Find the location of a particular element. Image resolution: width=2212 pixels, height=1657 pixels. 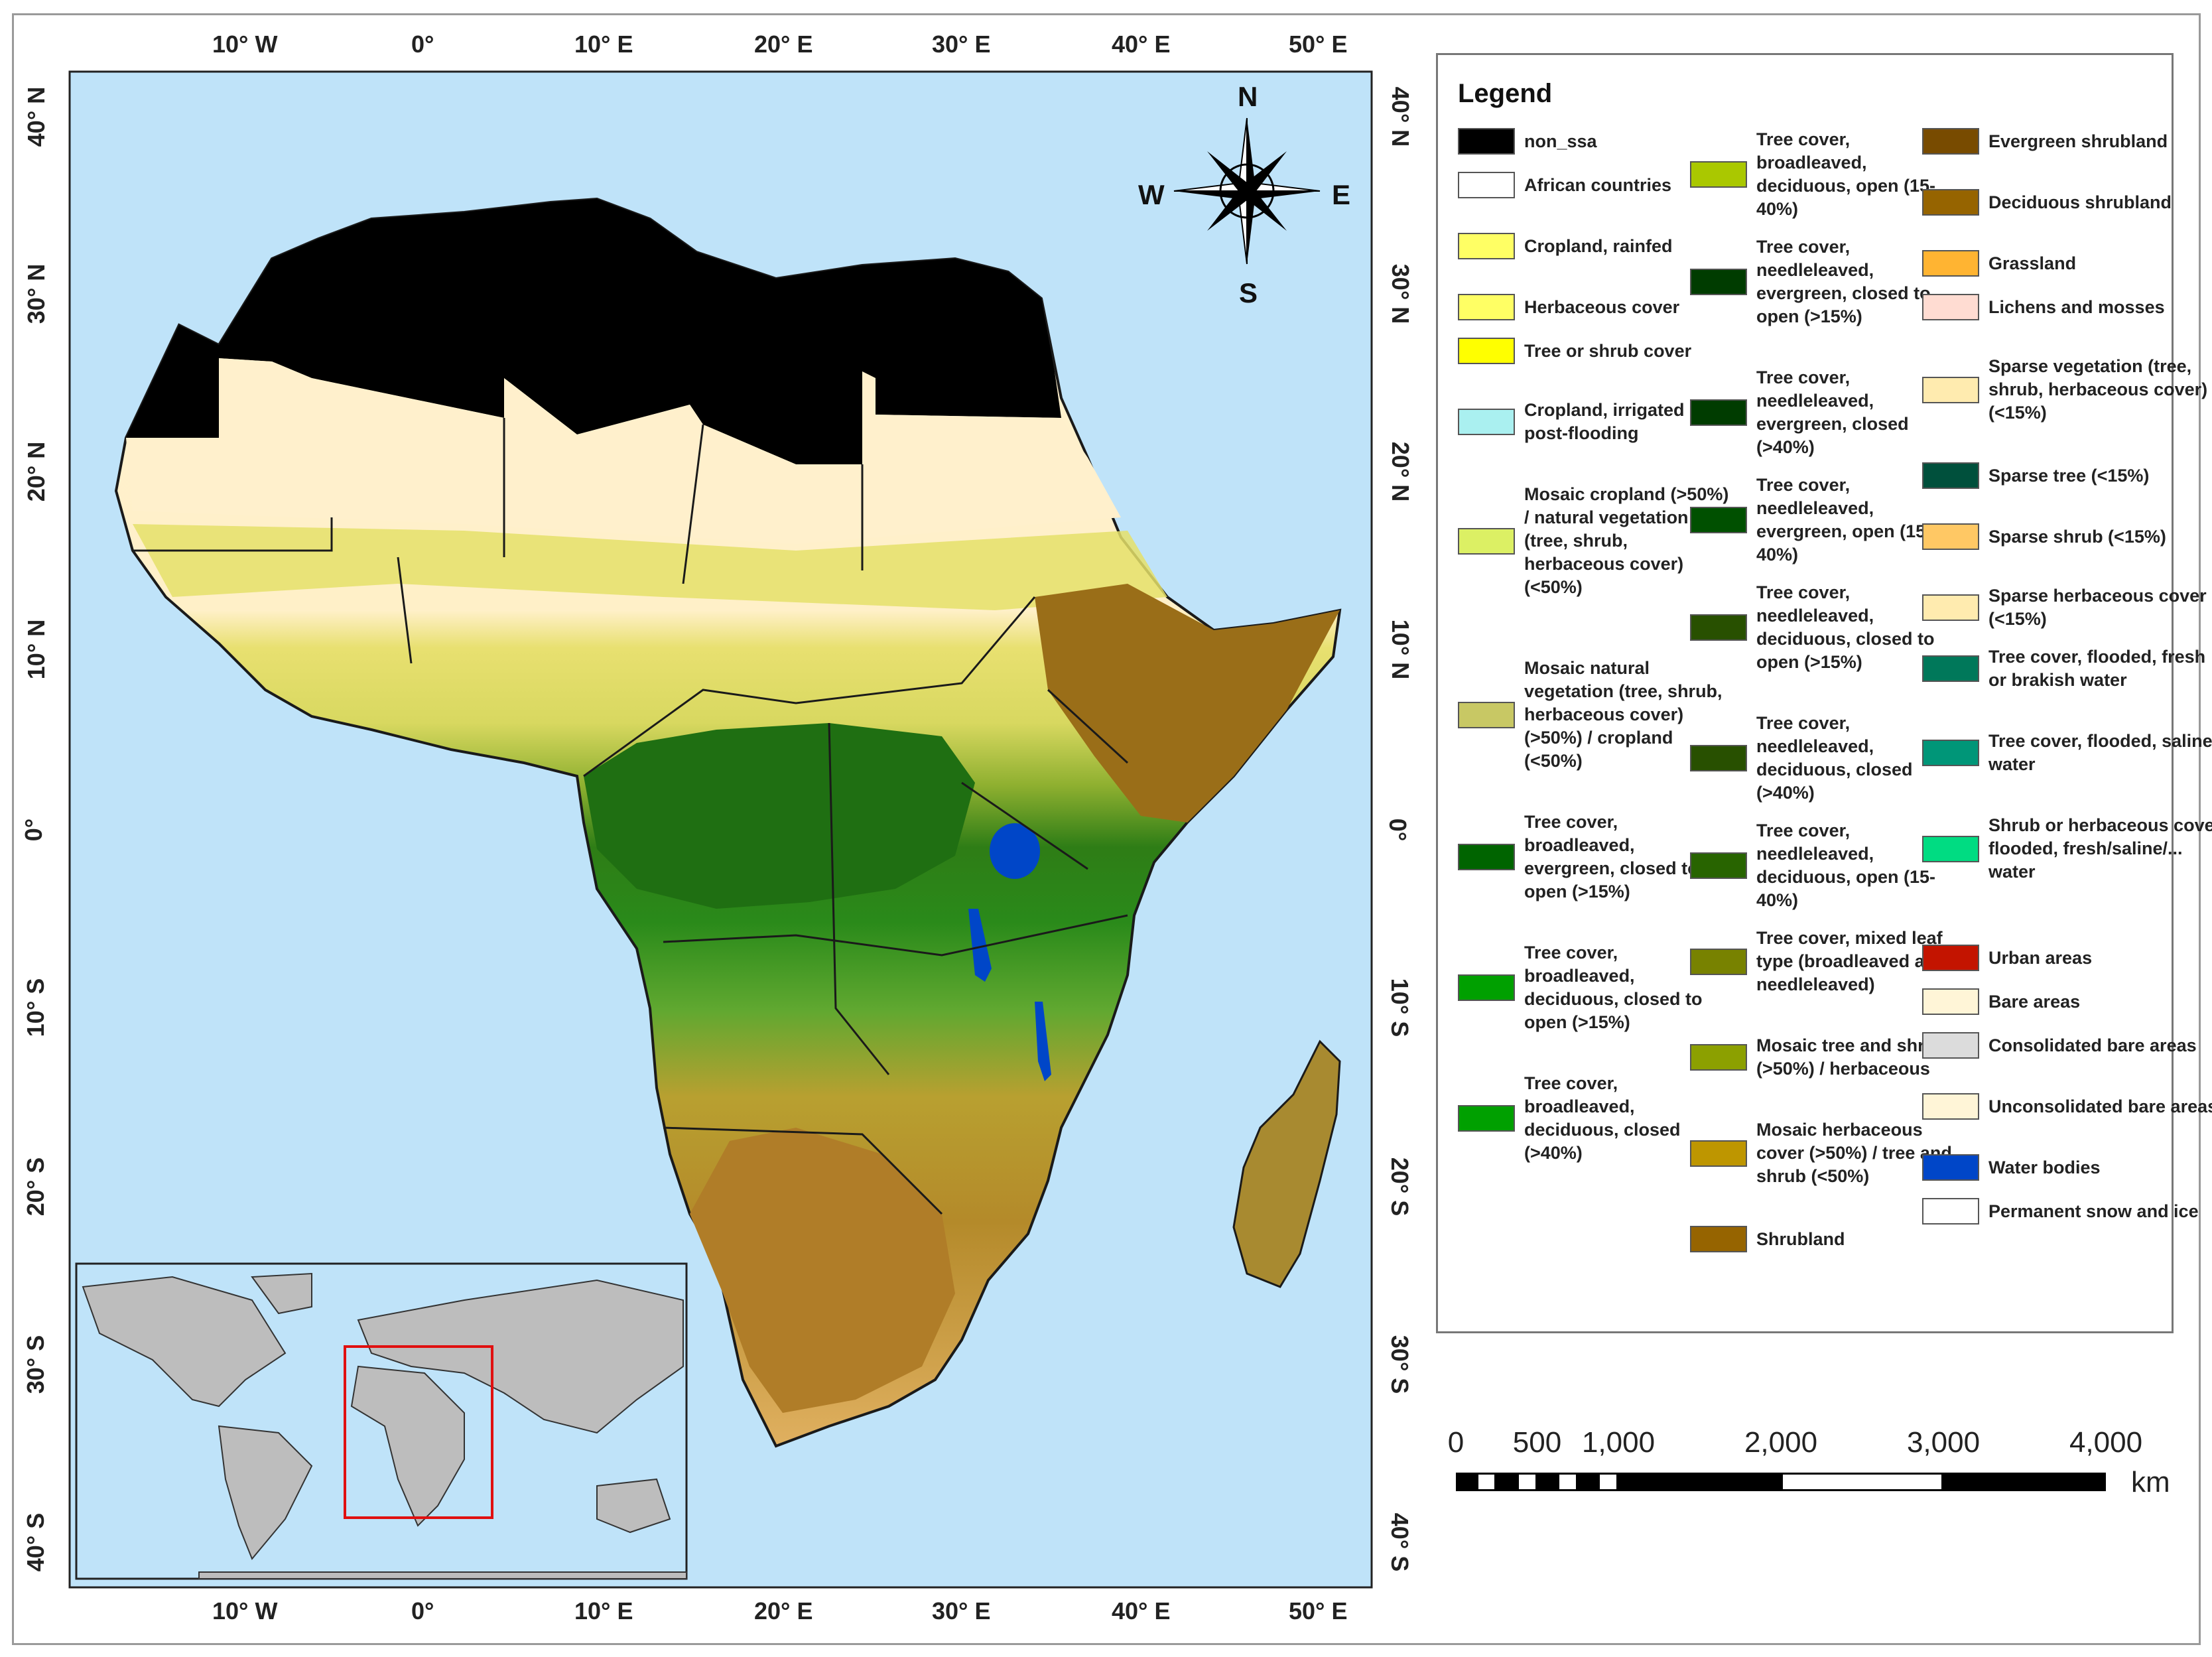

legend-label: Unconsolidated bare areas is located at coordinates (2100, 1106).